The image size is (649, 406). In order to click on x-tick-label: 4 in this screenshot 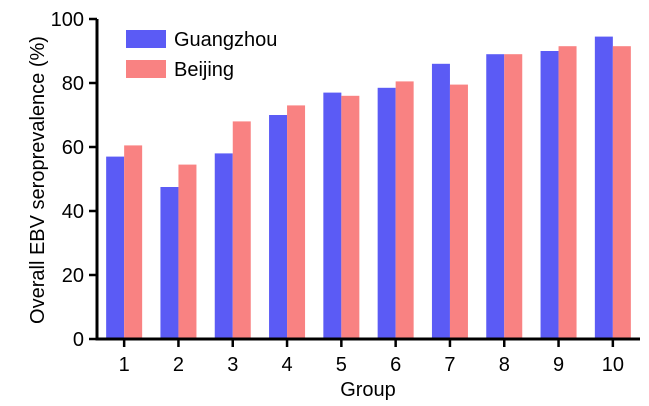, I will do `click(286, 365)`.